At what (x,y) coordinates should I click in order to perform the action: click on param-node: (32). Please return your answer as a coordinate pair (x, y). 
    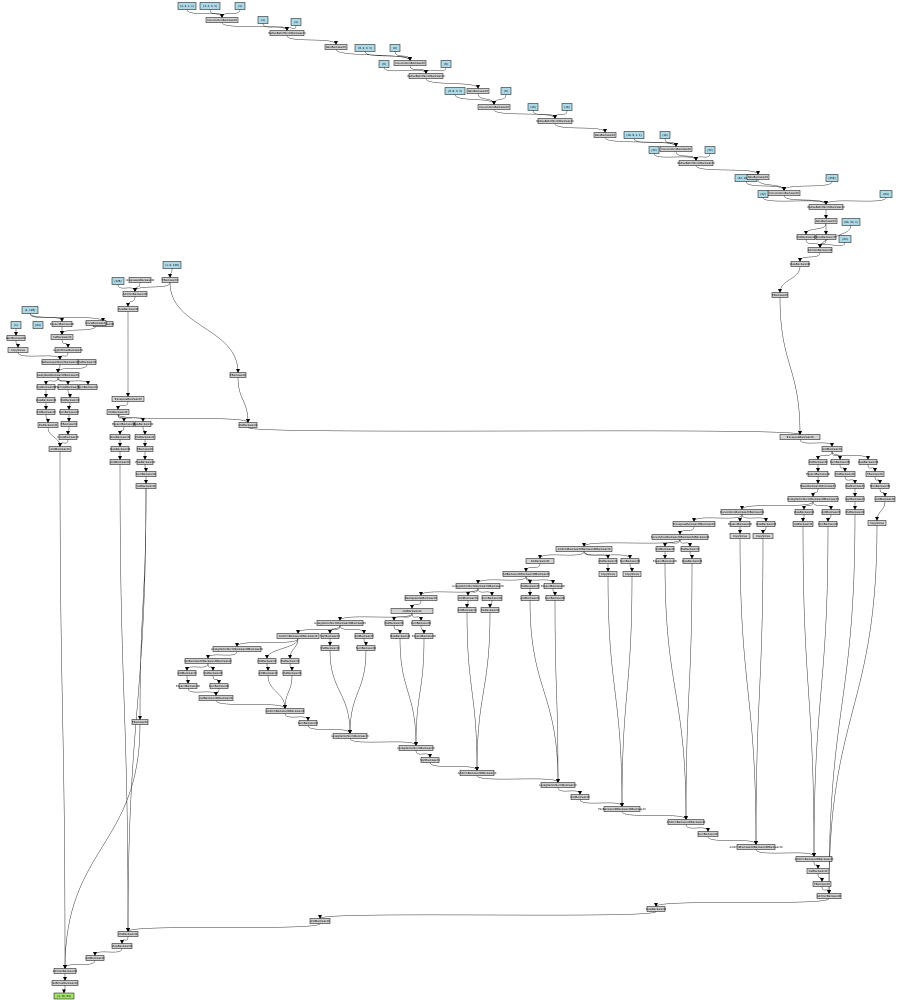
    Looking at the image, I should click on (710, 150).